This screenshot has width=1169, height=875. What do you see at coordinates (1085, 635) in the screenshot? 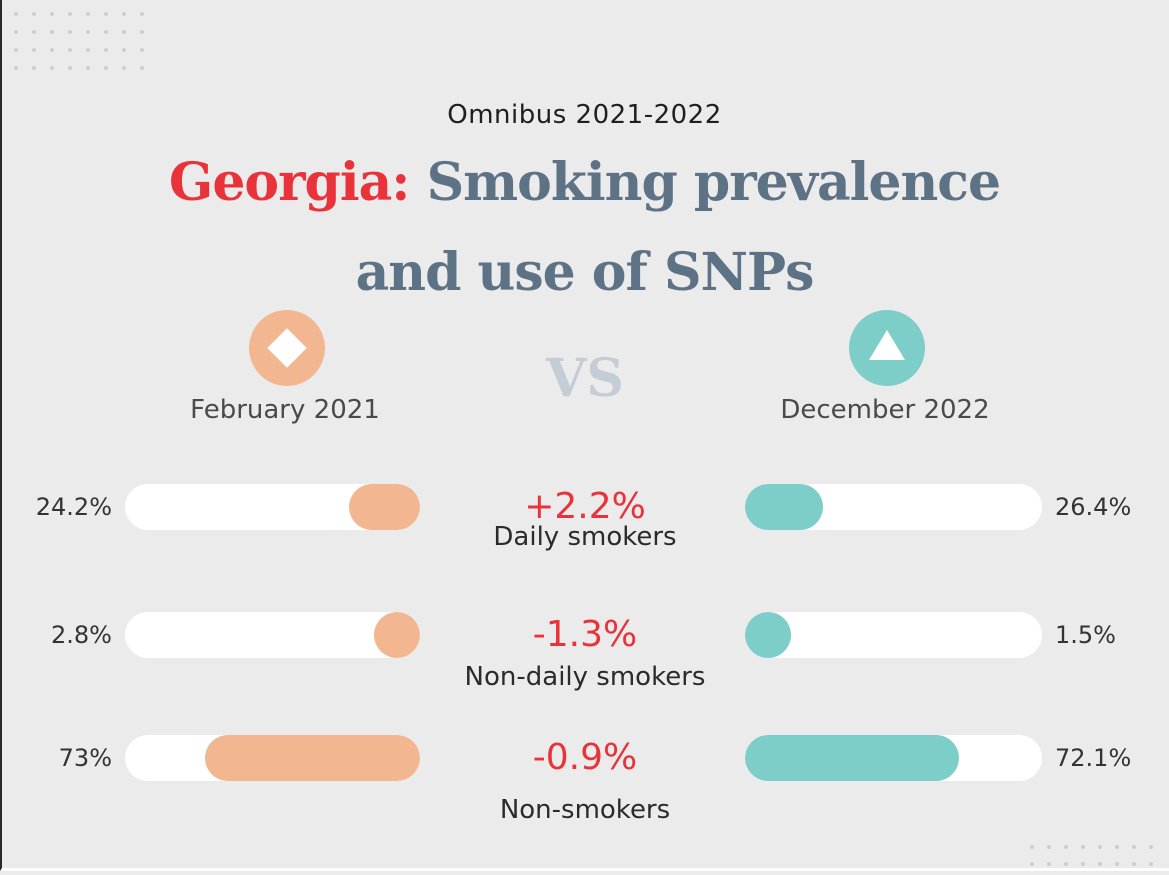
I see `right-value-label: 1.5%` at bounding box center [1085, 635].